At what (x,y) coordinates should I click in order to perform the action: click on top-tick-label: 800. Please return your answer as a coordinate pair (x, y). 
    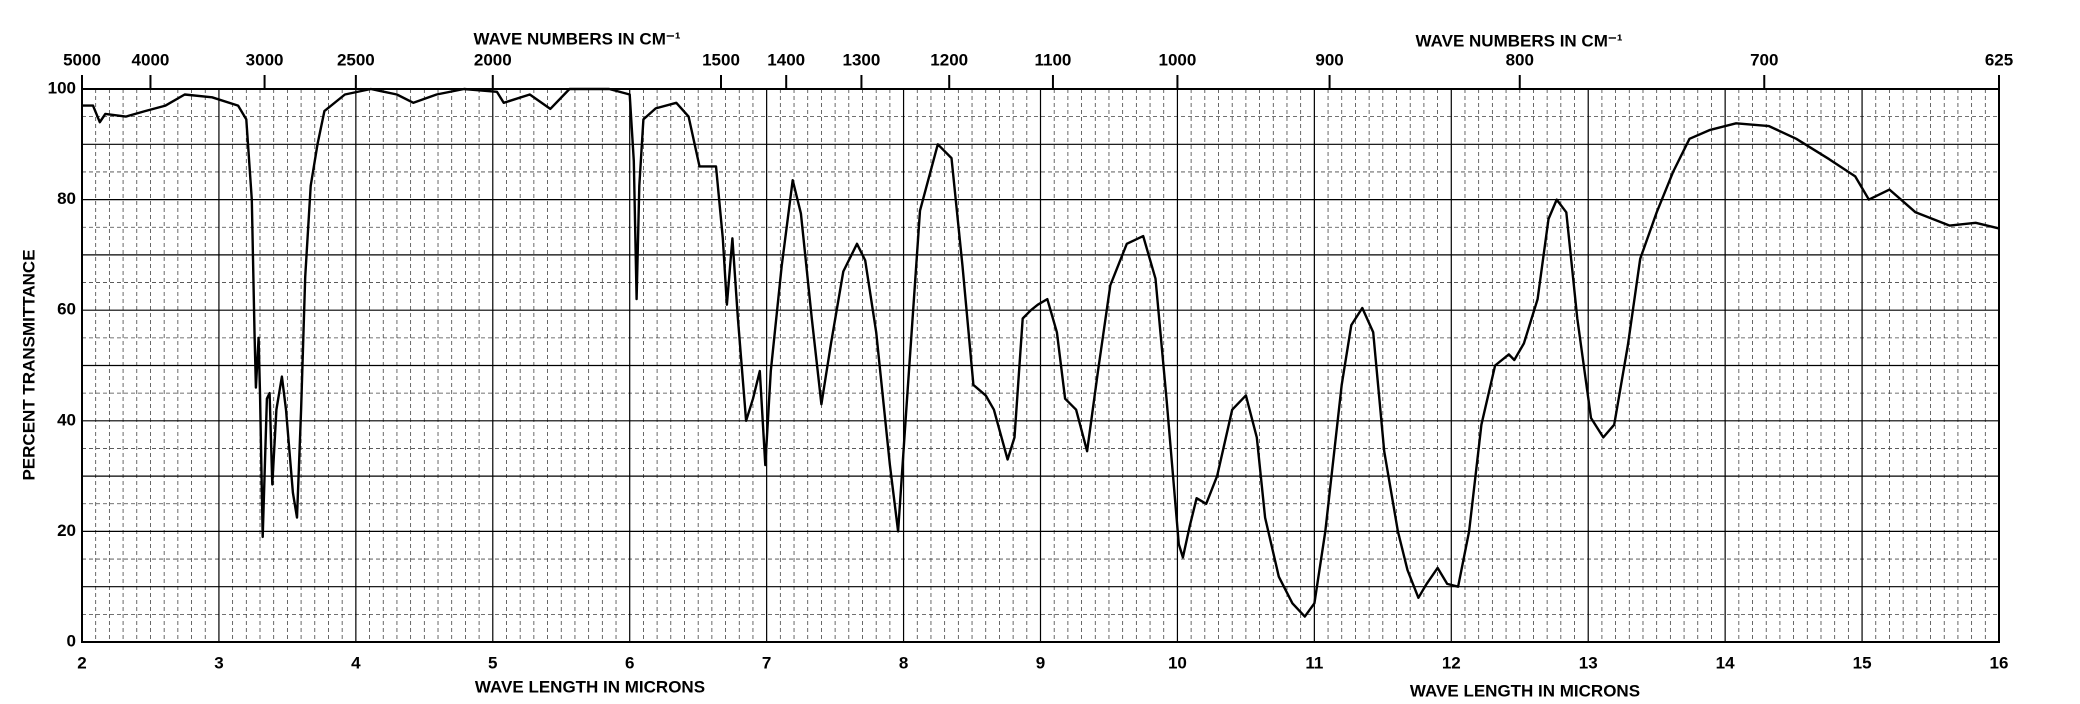
    Looking at the image, I should click on (1520, 59).